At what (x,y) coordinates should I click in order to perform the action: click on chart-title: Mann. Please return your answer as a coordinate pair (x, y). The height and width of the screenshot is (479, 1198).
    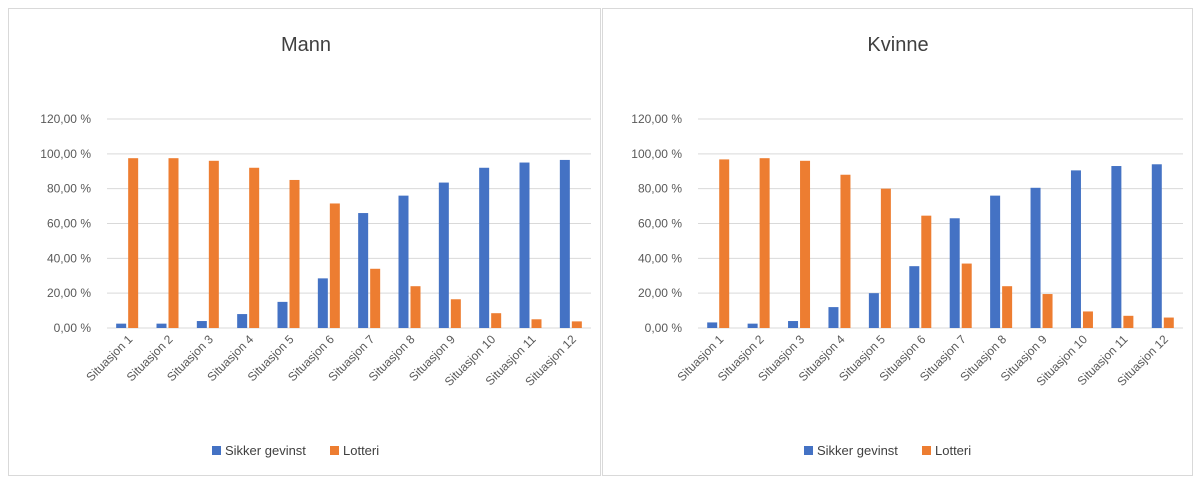
    Looking at the image, I should click on (306, 45).